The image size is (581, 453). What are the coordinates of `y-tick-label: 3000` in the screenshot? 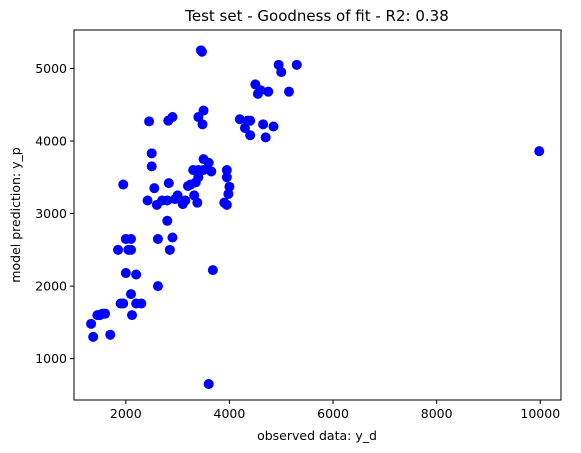 It's located at (51, 213).